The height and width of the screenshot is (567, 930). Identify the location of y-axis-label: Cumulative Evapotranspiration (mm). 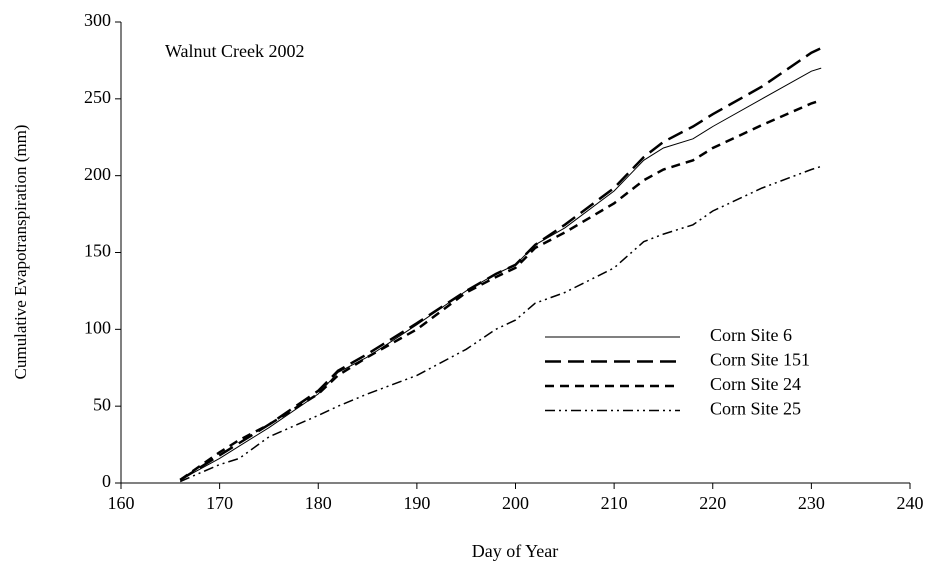
(20, 252).